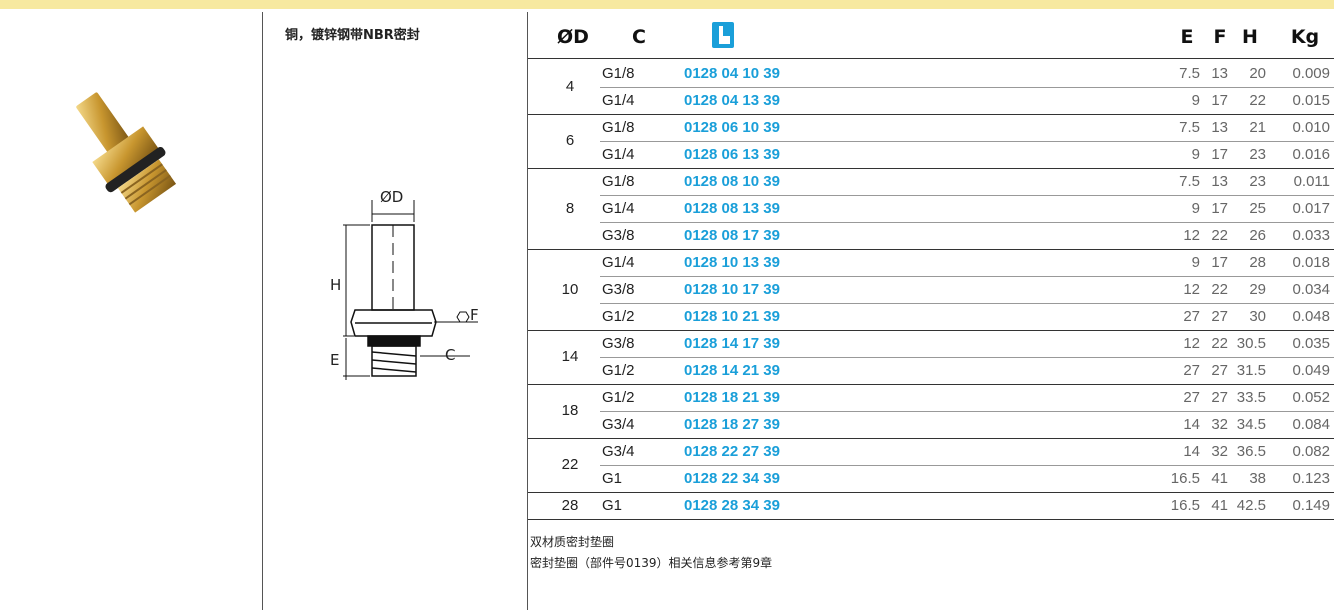 The width and height of the screenshot is (1334, 610). What do you see at coordinates (262, 311) in the screenshot?
I see `divider` at bounding box center [262, 311].